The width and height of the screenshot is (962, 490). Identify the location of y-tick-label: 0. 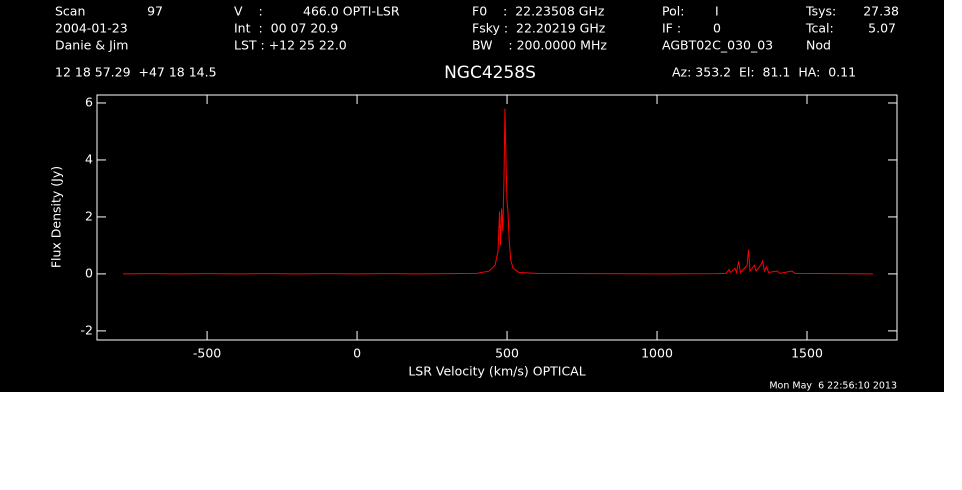
(89, 272).